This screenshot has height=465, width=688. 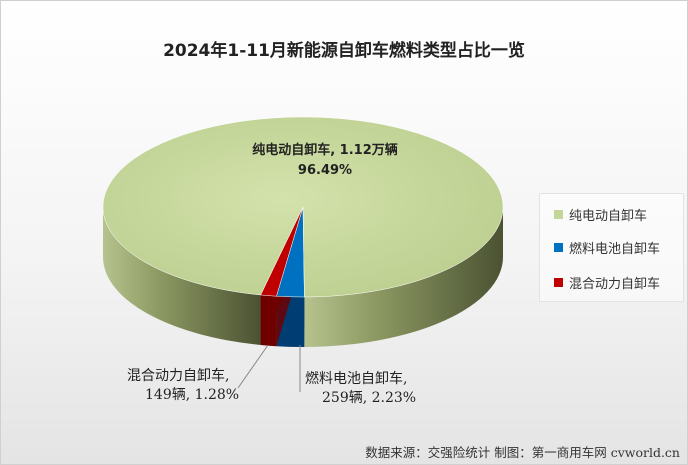 I want to click on leader-line-hev, so click(x=253, y=366).